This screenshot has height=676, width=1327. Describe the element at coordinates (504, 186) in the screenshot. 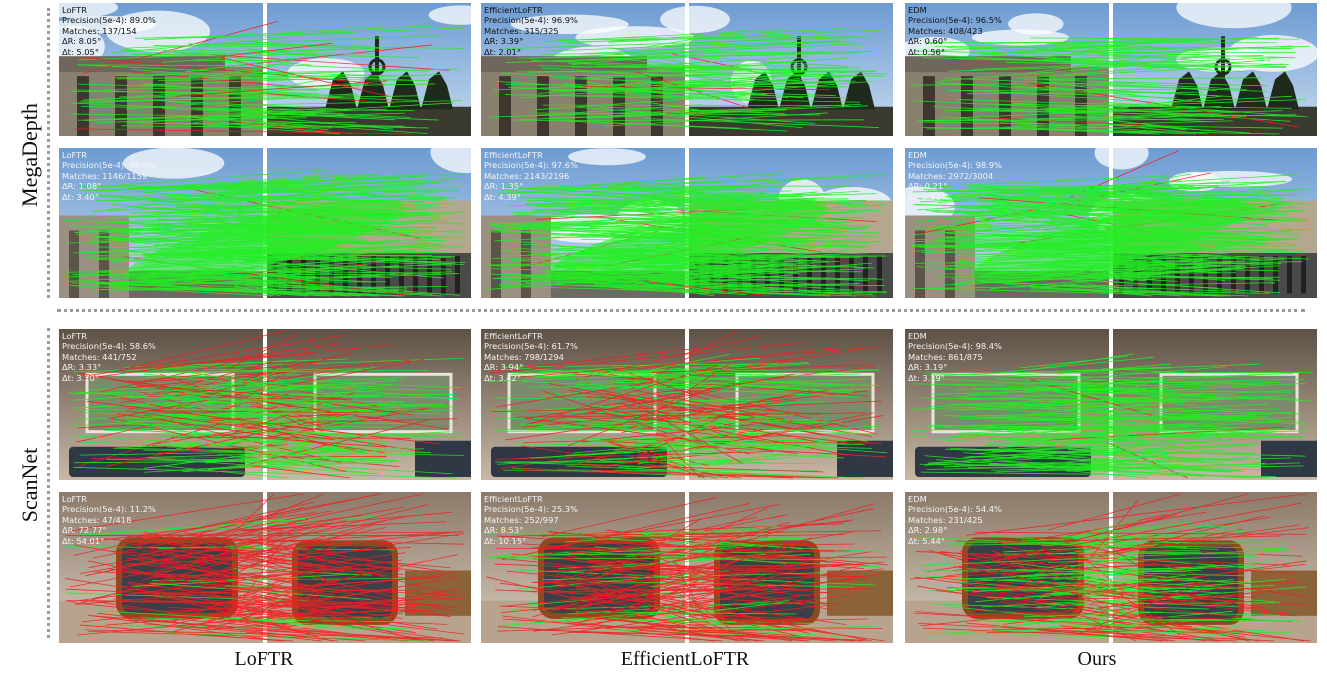

I see `stat-dr: ΔR: 1.35°` at that location.